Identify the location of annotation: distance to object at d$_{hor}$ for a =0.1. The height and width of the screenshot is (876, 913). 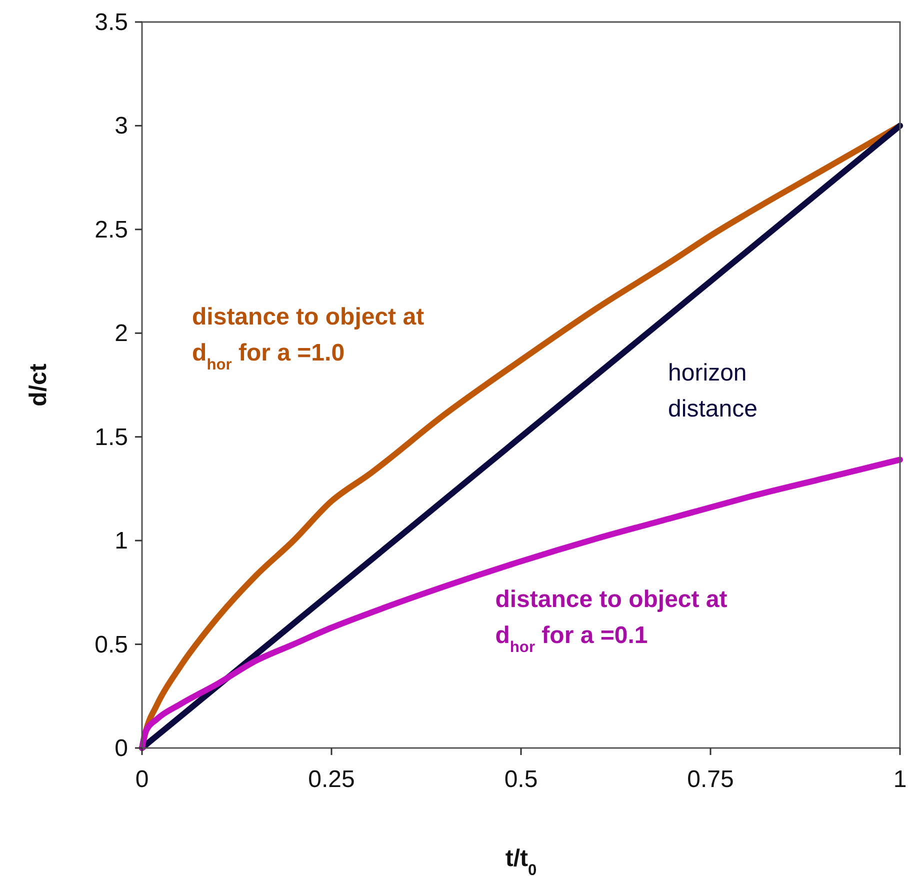
(611, 621).